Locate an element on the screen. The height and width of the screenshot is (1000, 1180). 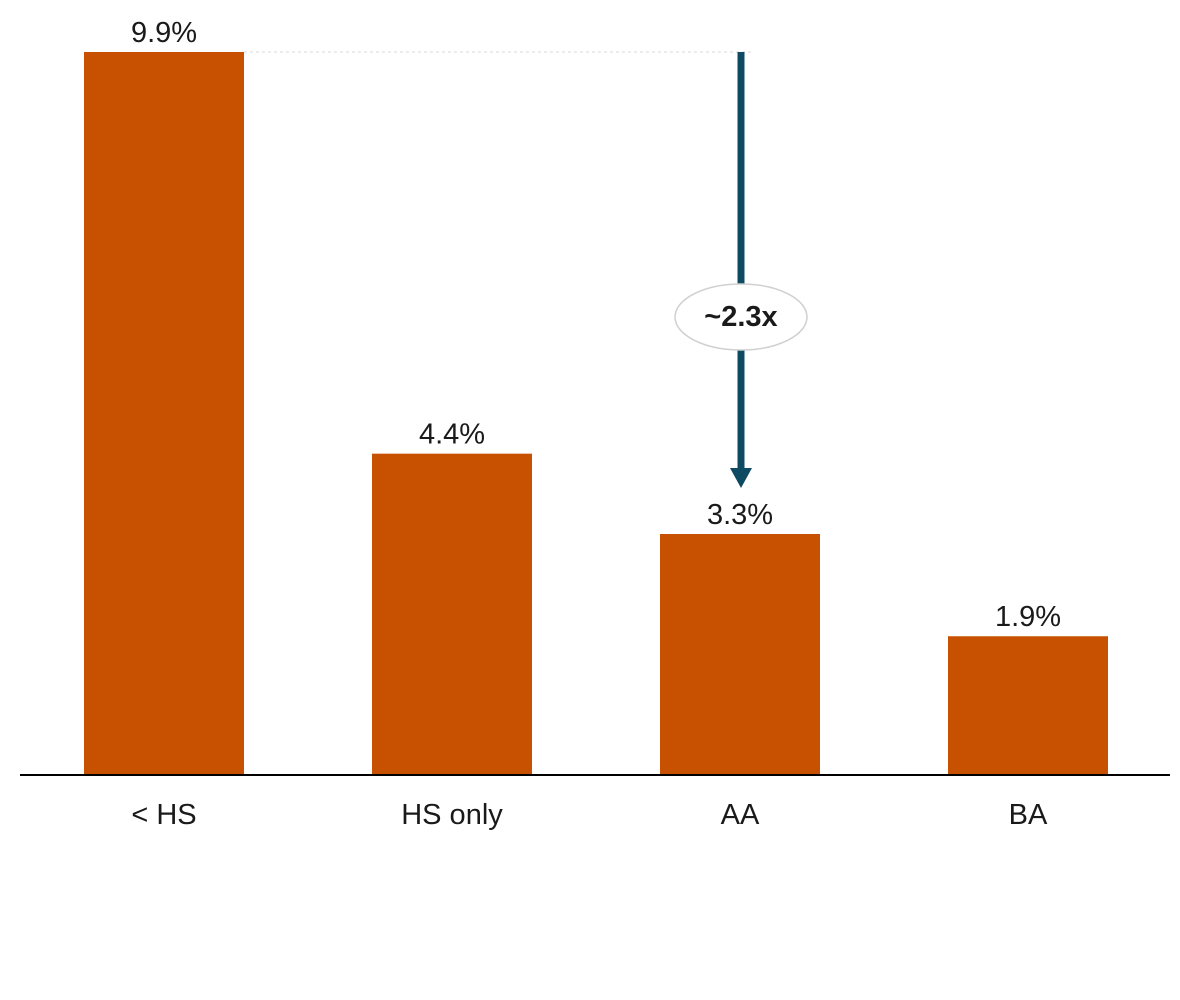
value-label-2: 3.3% is located at coordinates (740, 515).